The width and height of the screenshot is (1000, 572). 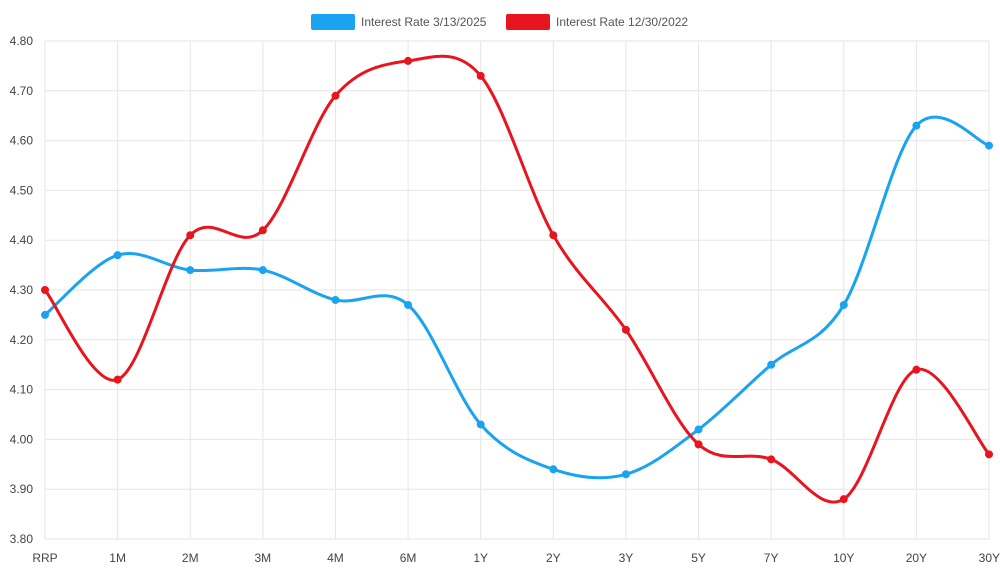 I want to click on x-tick-label: 1M, so click(x=117, y=558).